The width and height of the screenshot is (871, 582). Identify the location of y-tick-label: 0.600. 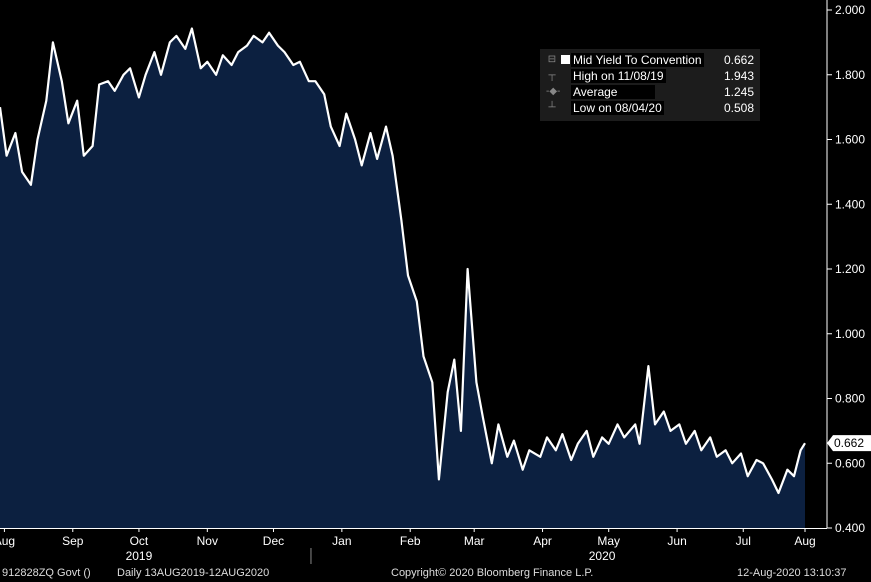
(850, 463).